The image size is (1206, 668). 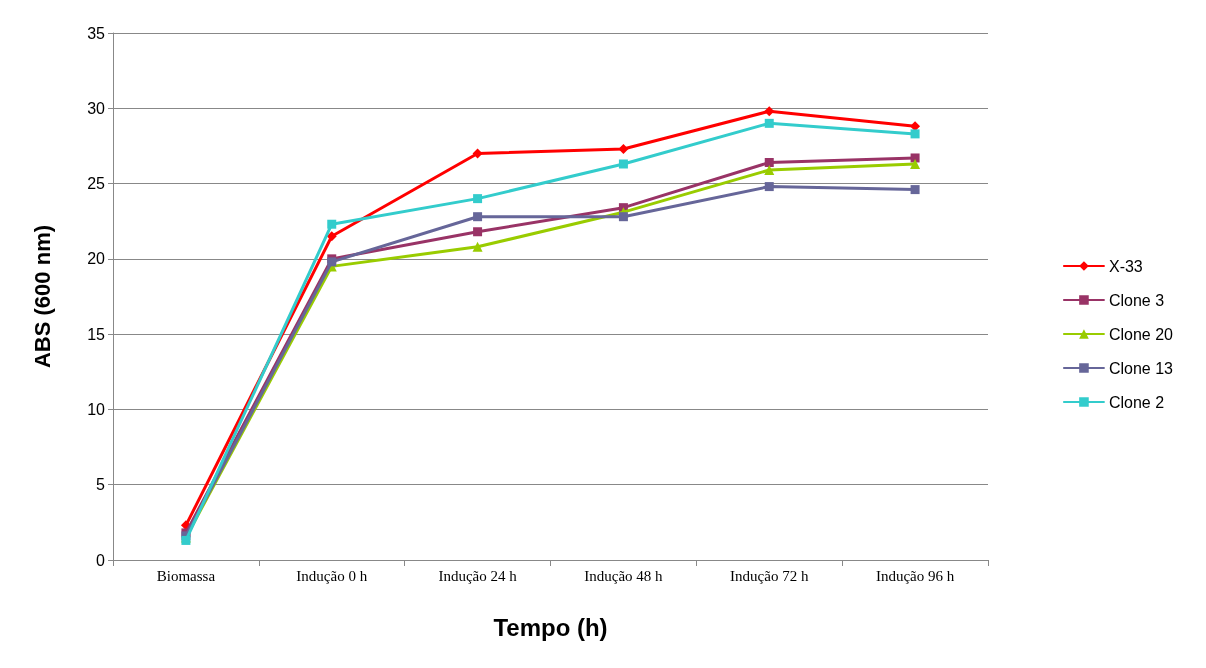 I want to click on x-tick-label: Indução 72 h, so click(x=769, y=575).